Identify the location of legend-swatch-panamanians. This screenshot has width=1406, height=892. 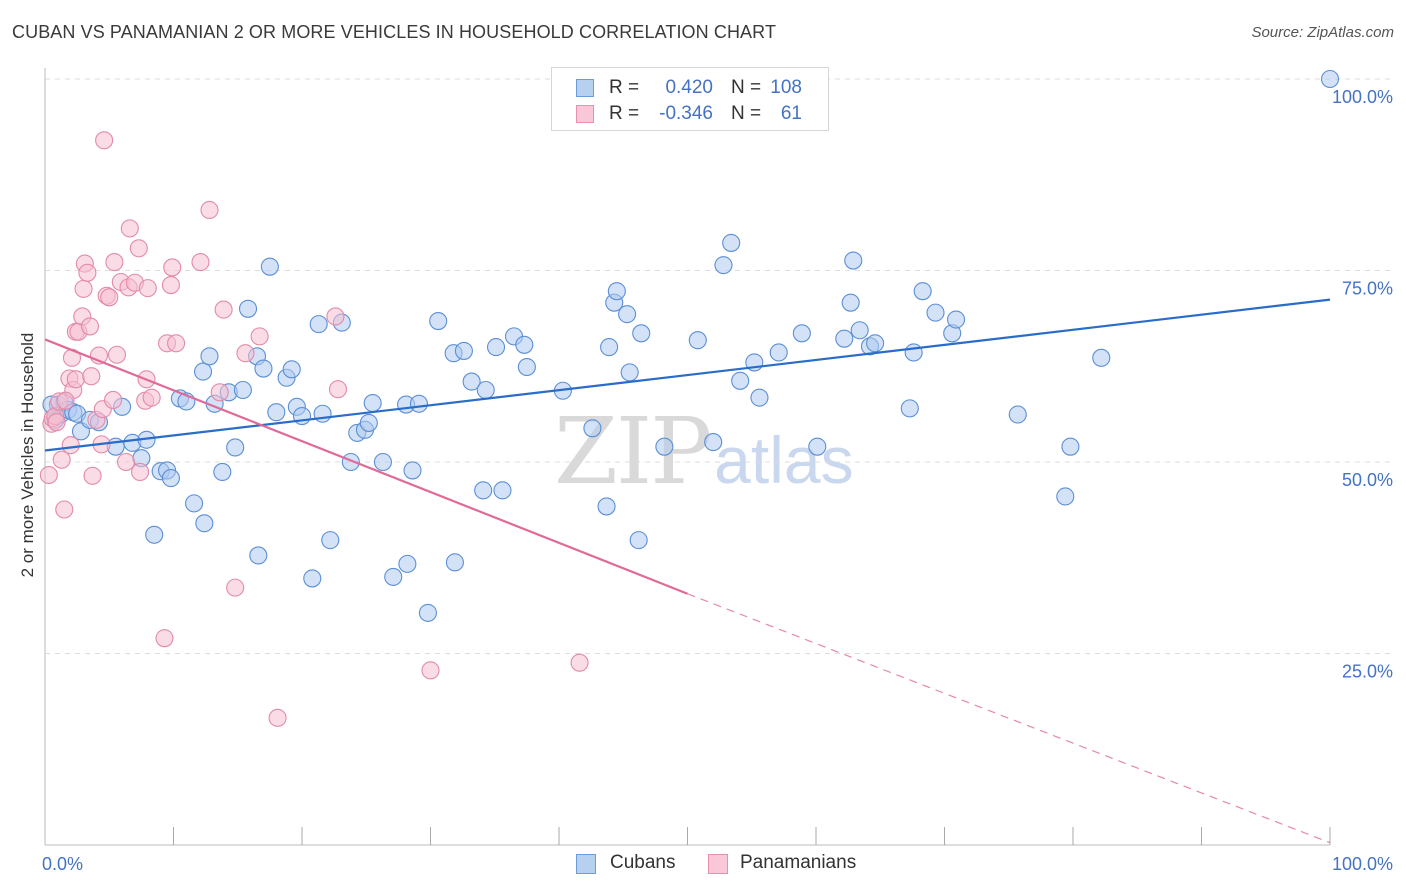
(585, 114).